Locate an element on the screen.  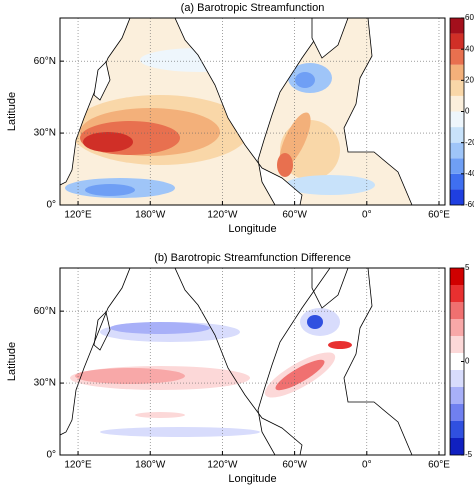
colorbar-label: -20 is located at coordinates (469, 142).